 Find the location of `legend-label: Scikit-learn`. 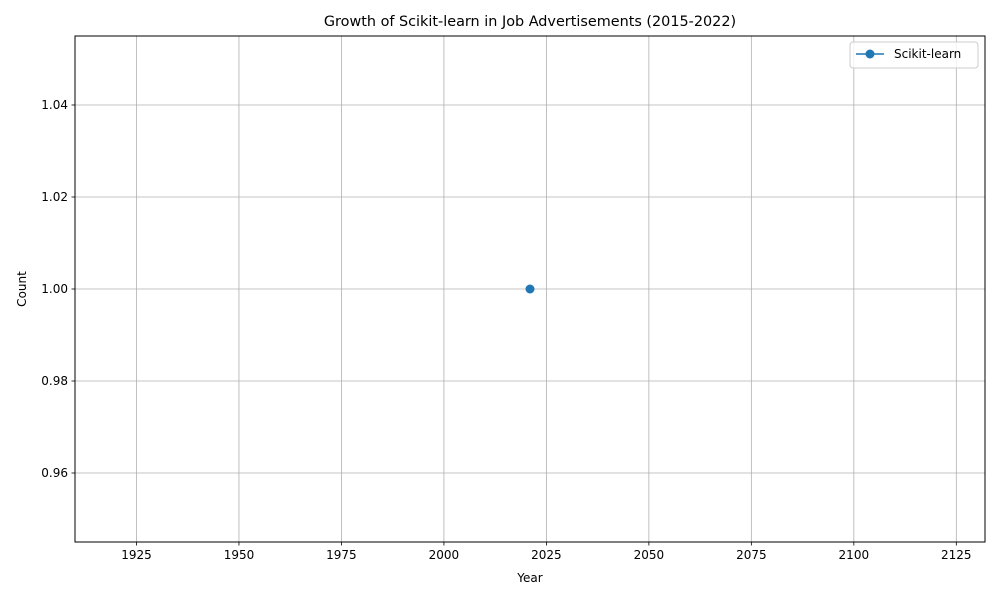

legend-label: Scikit-learn is located at coordinates (927, 54).